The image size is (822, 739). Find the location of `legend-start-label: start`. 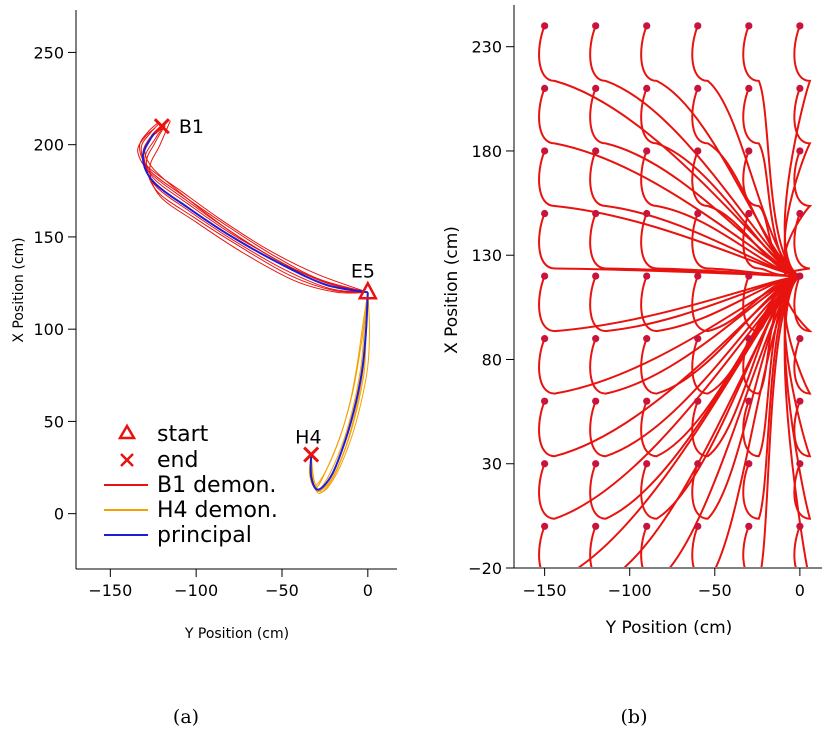

legend-start-label: start is located at coordinates (183, 434).